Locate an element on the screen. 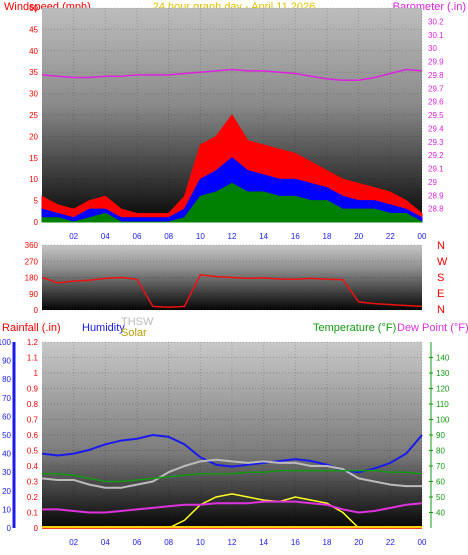 The height and width of the screenshot is (555, 468). wind-low-area is located at coordinates (232, 202).